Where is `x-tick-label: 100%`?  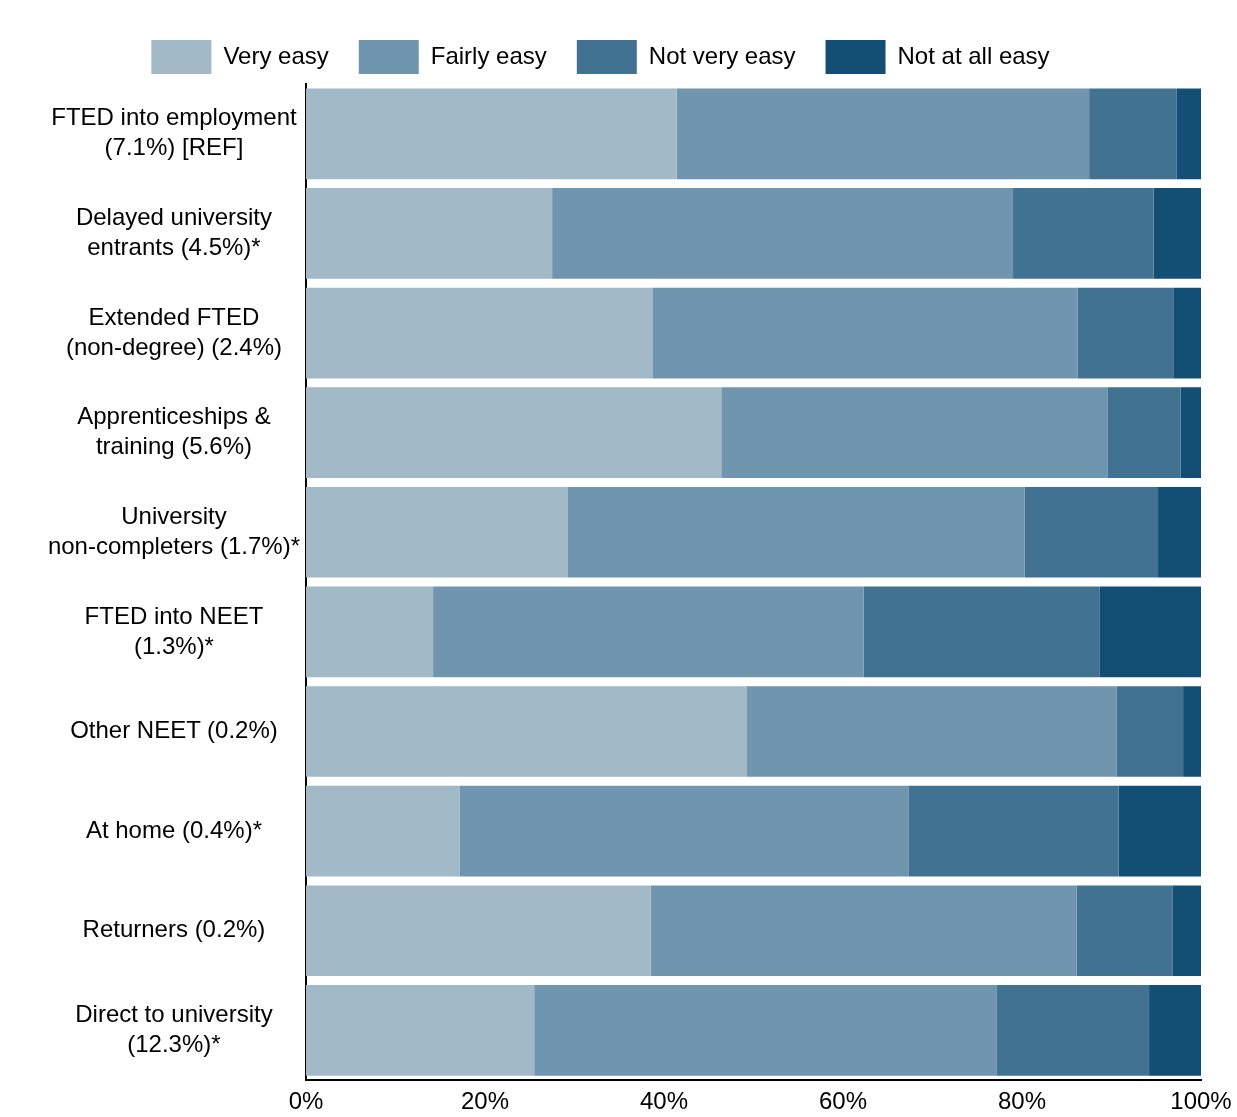
x-tick-label: 100% is located at coordinates (1201, 1101).